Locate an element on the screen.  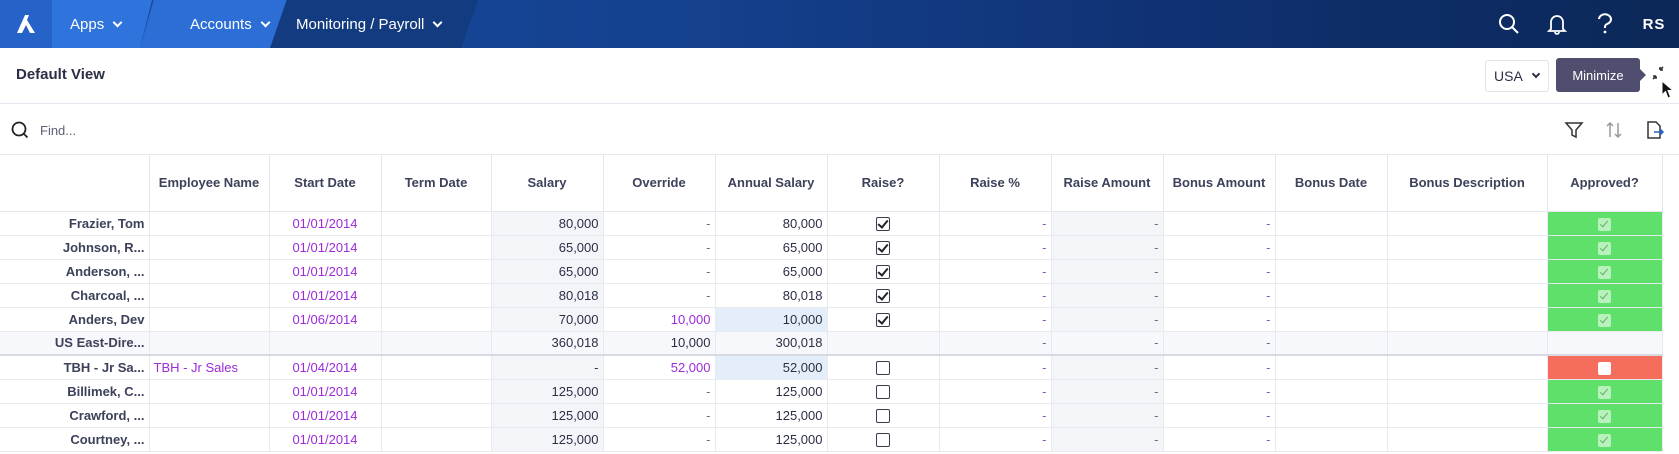
apps-menu-segment is located at coordinates (102, 24).